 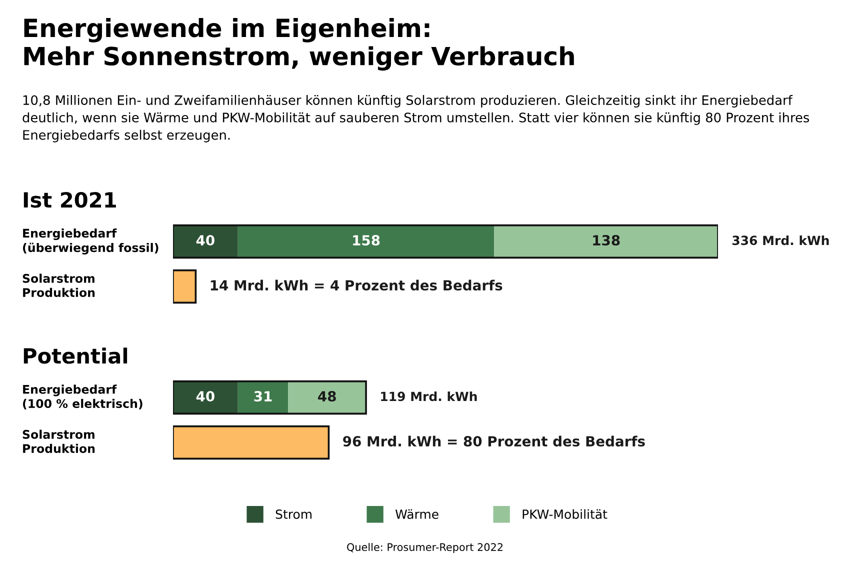 I want to click on legend-label: Wärme, so click(x=416, y=514).